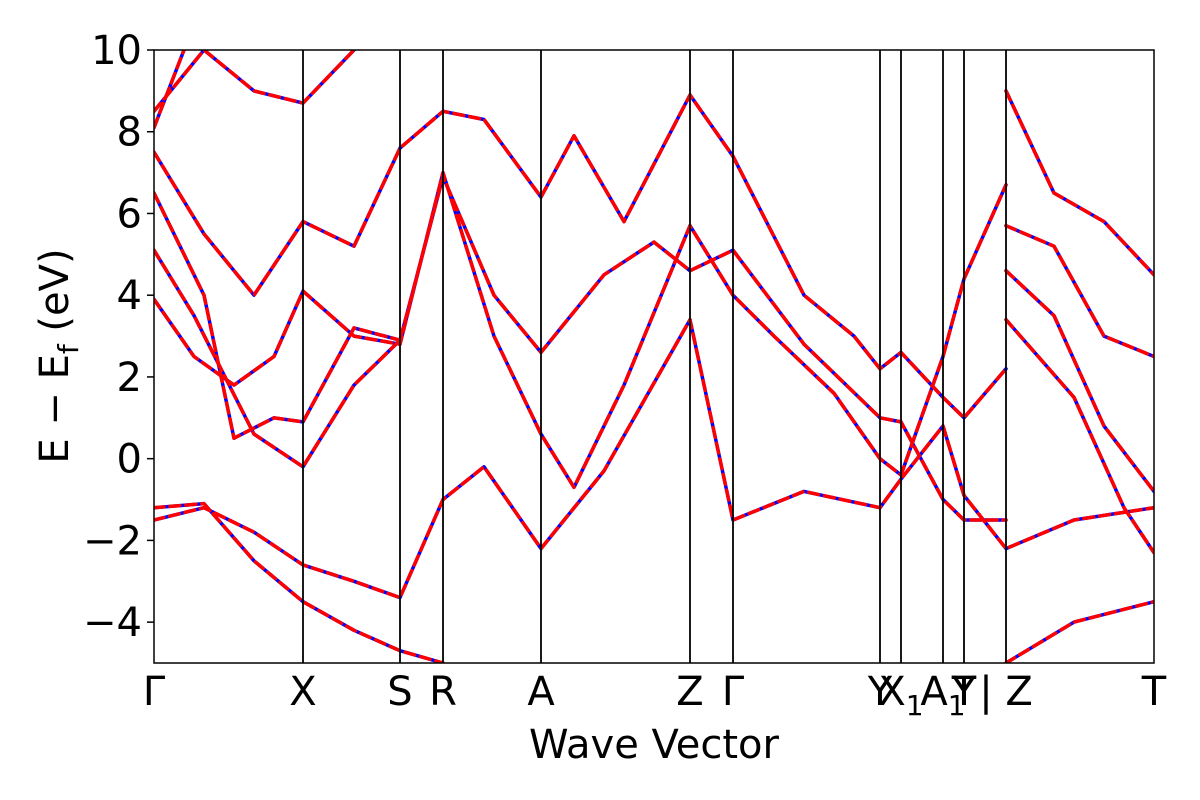 The height and width of the screenshot is (800, 1200). What do you see at coordinates (68, 348) in the screenshot?
I see `y-axis-title-subscript: f` at bounding box center [68, 348].